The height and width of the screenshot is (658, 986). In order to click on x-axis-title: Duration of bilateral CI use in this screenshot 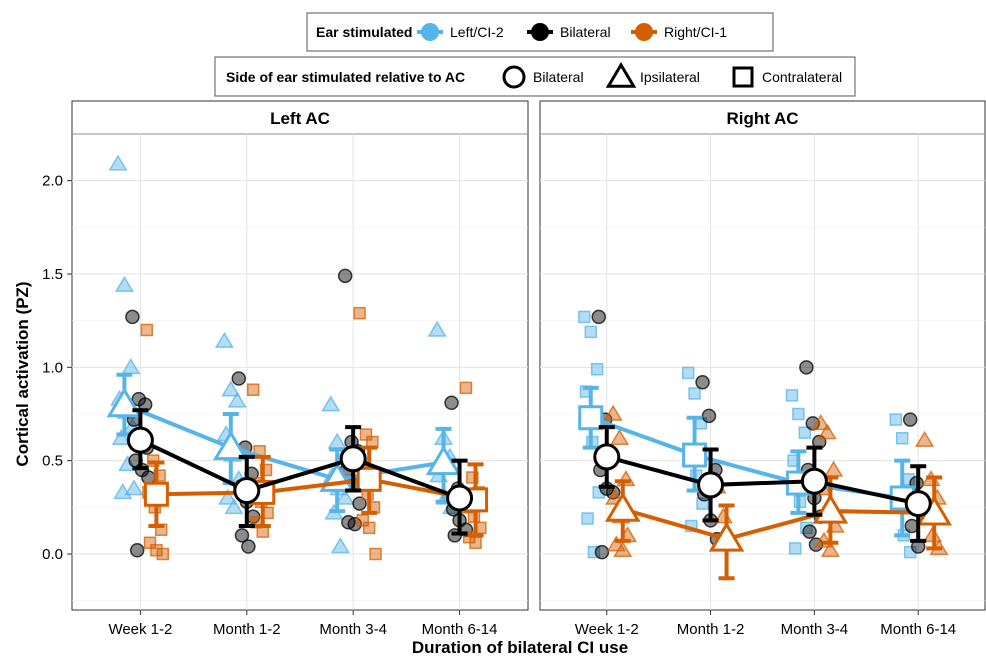, I will do `click(520, 647)`.